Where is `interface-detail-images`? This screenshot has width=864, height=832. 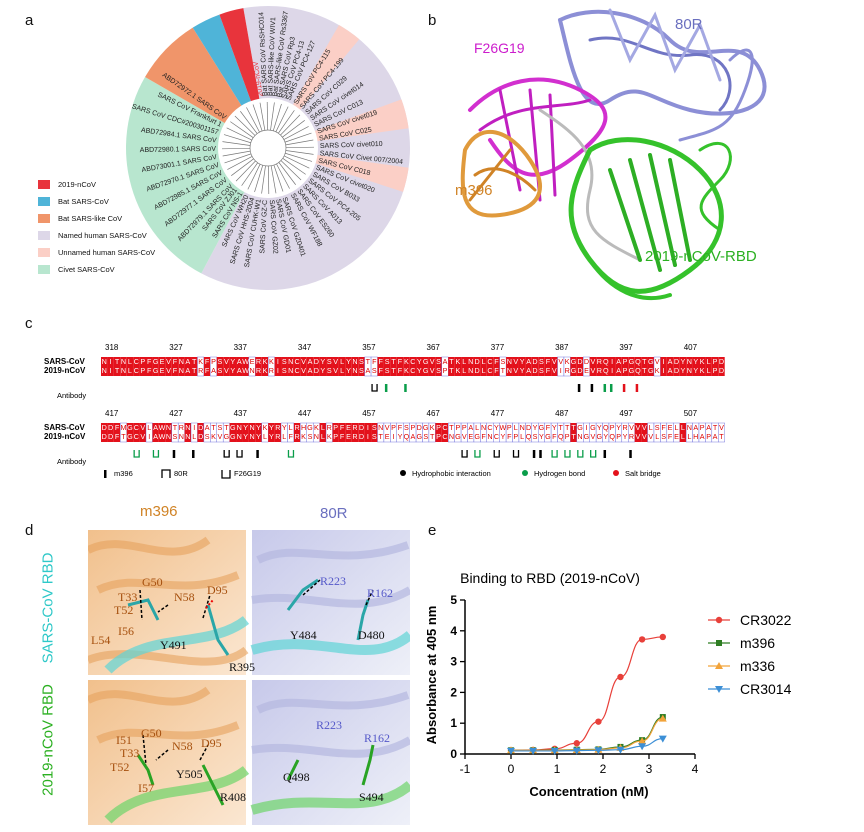 interface-detail-images is located at coordinates (249, 677).